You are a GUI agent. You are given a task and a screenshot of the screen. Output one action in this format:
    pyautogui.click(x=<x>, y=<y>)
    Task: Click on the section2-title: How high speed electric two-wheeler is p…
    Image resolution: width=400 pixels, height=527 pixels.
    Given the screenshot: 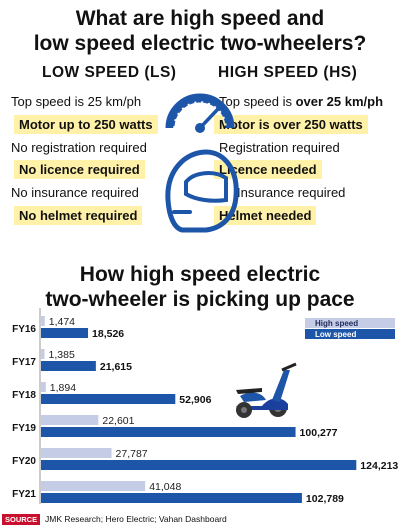 What is the action you would take?
    pyautogui.click(x=200, y=287)
    